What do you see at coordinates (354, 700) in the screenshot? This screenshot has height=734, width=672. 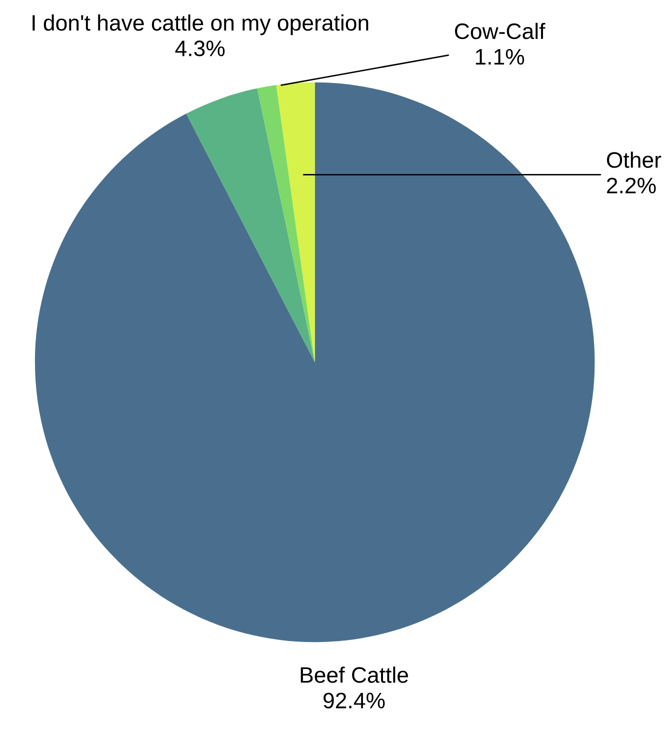 I see `data-label: 92.4%` at bounding box center [354, 700].